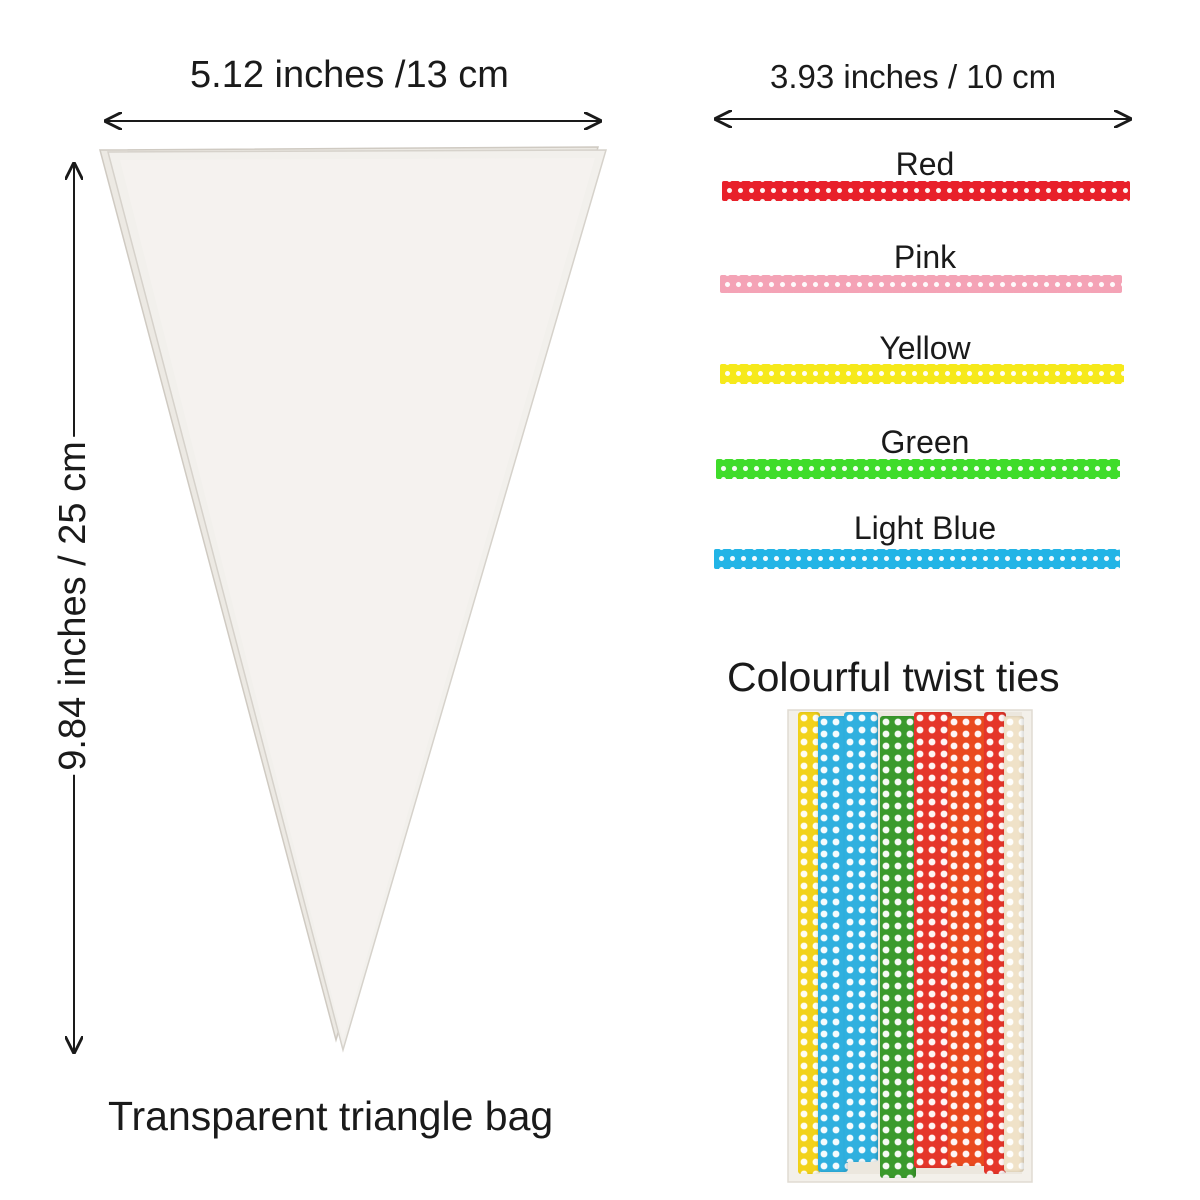  I want to click on tie-sample-green, so click(918, 469).